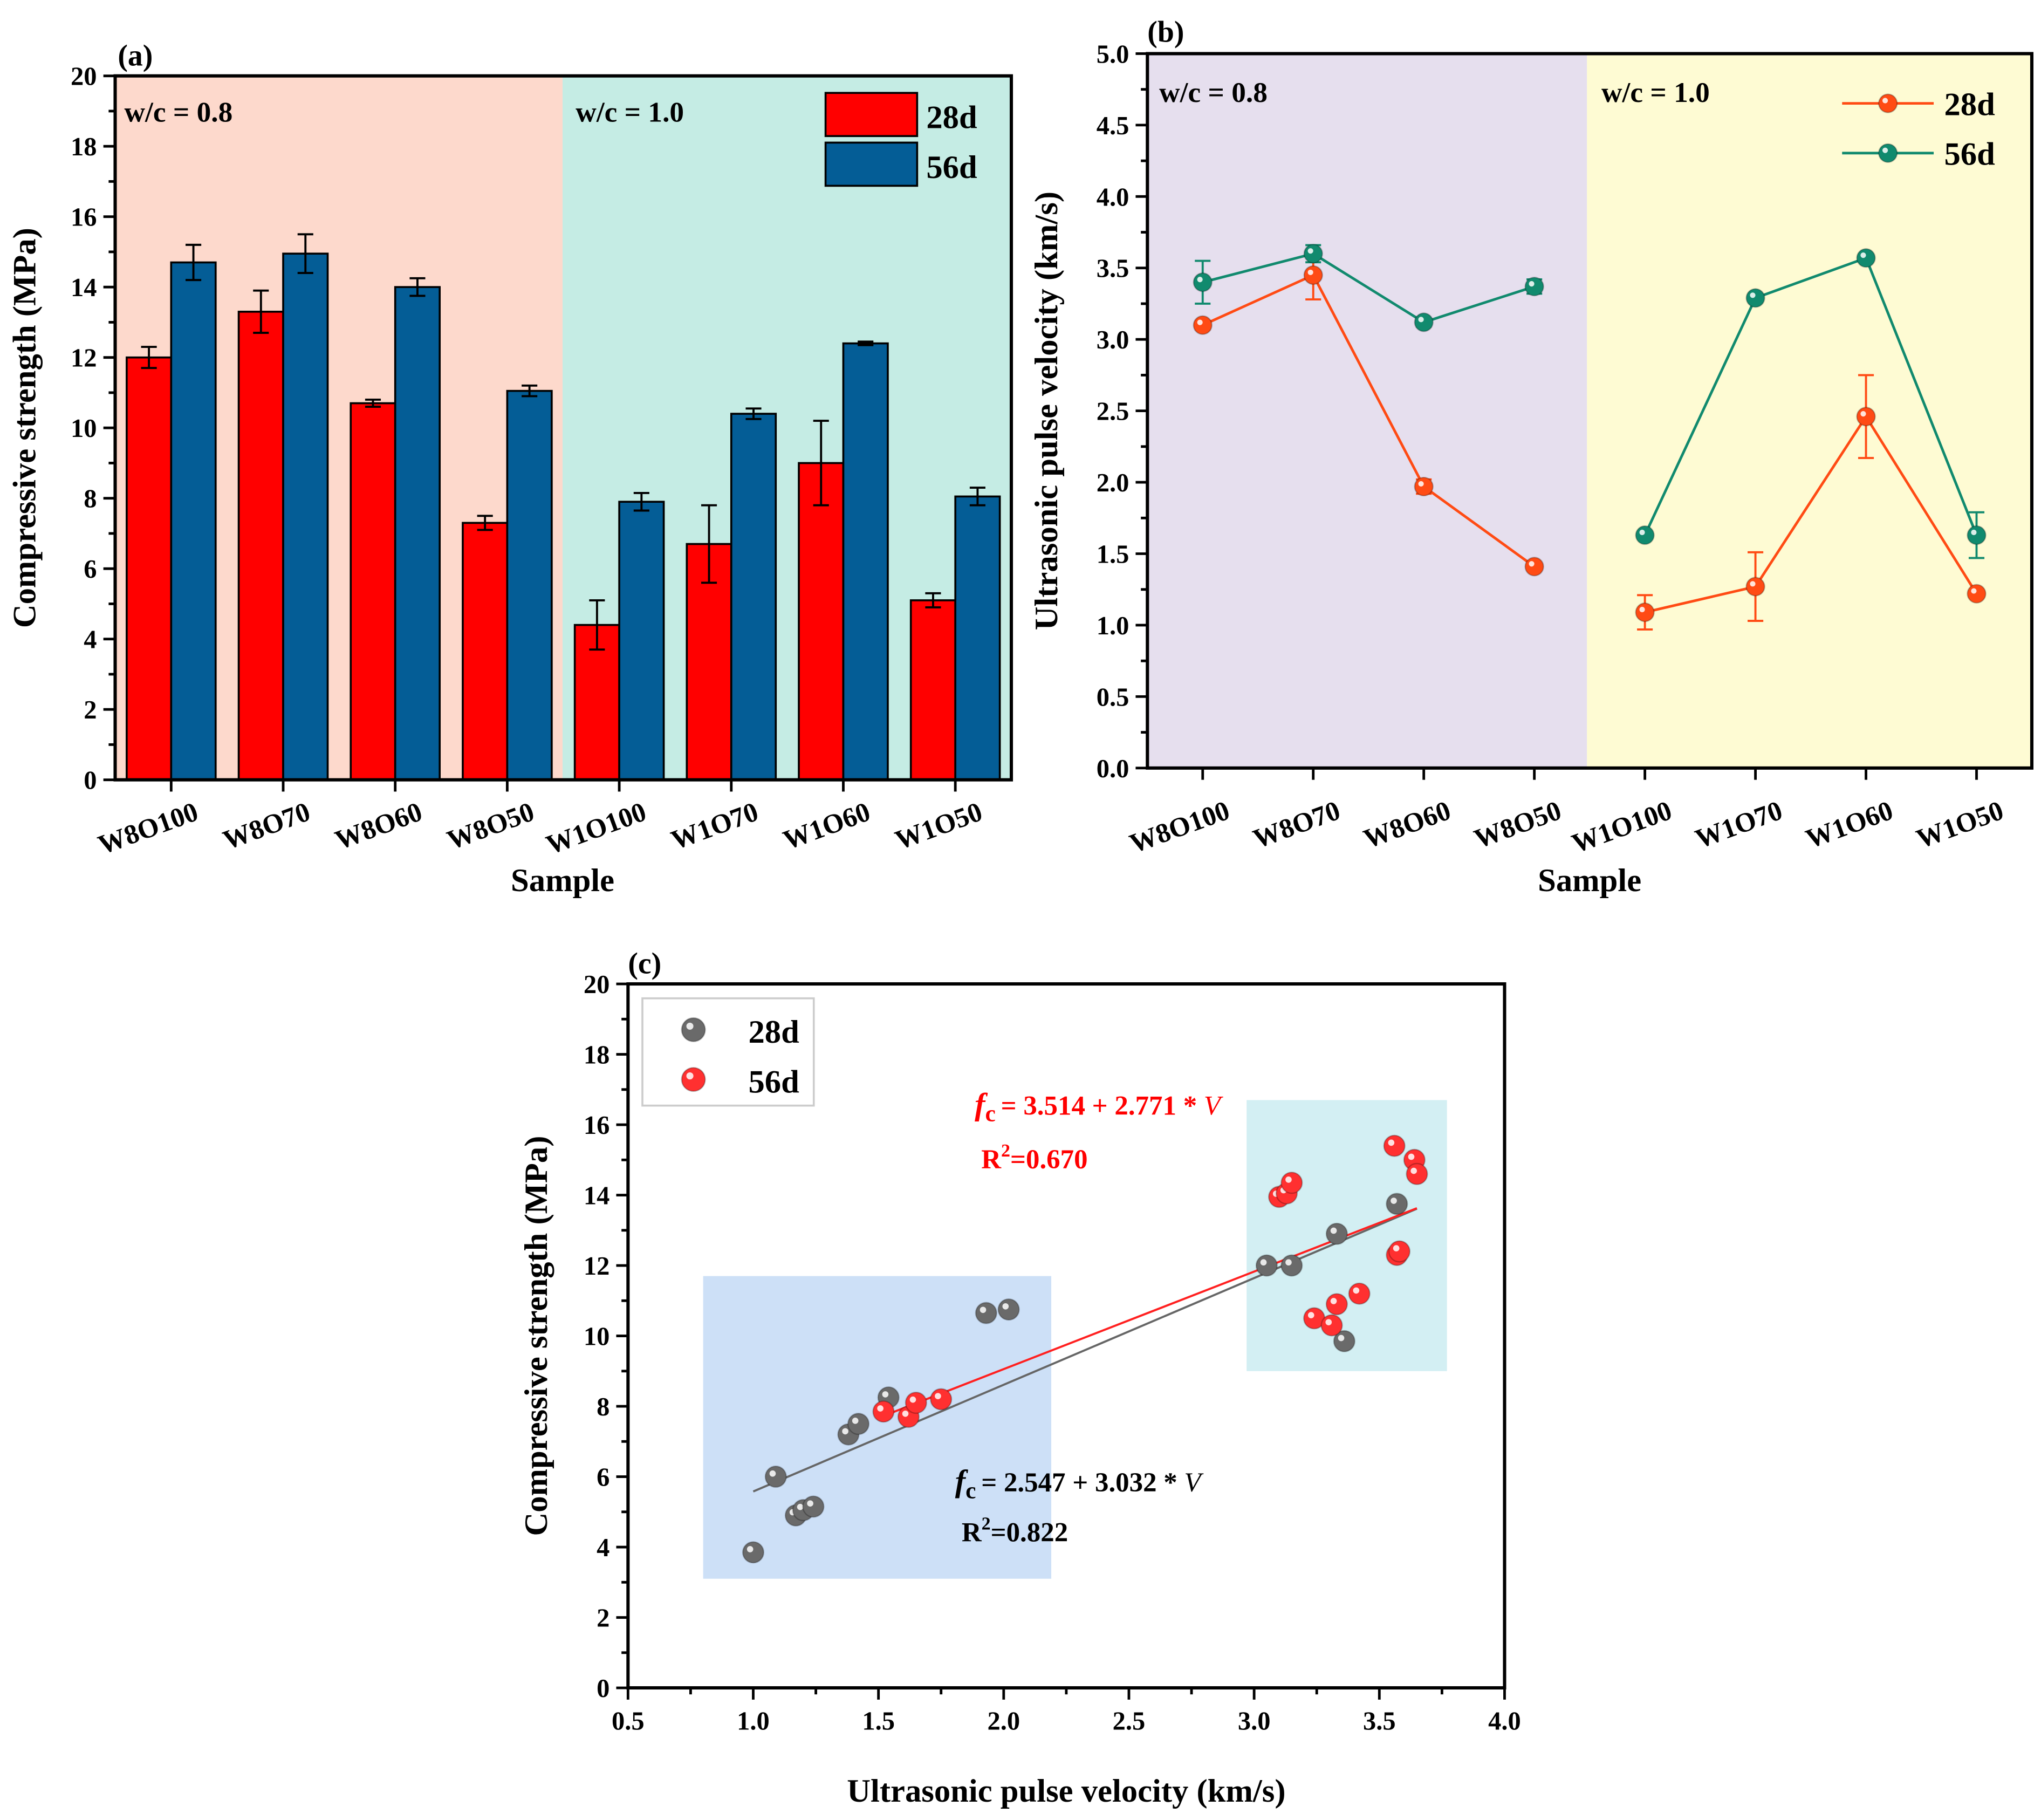  What do you see at coordinates (877, 1427) in the screenshot?
I see `highlight-region-low` at bounding box center [877, 1427].